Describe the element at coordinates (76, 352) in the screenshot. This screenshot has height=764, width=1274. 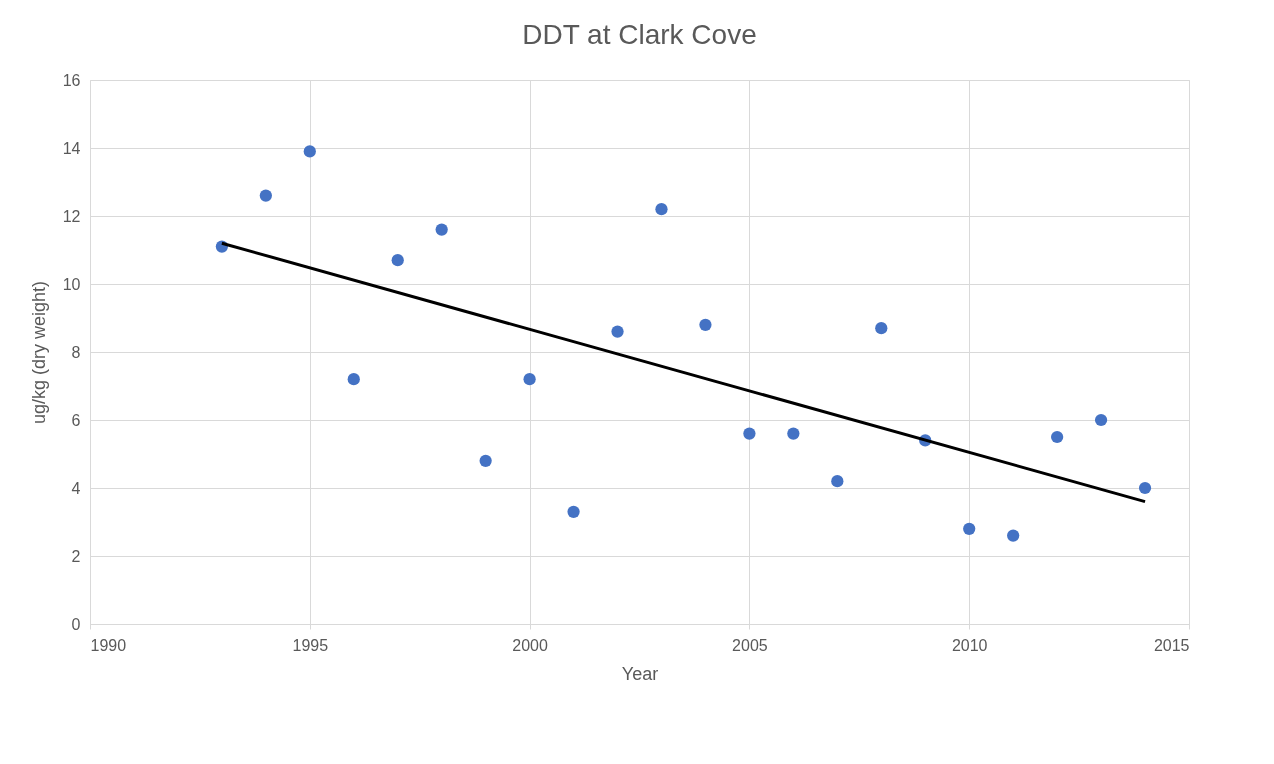
I see `y-tick-label: 8` at that location.